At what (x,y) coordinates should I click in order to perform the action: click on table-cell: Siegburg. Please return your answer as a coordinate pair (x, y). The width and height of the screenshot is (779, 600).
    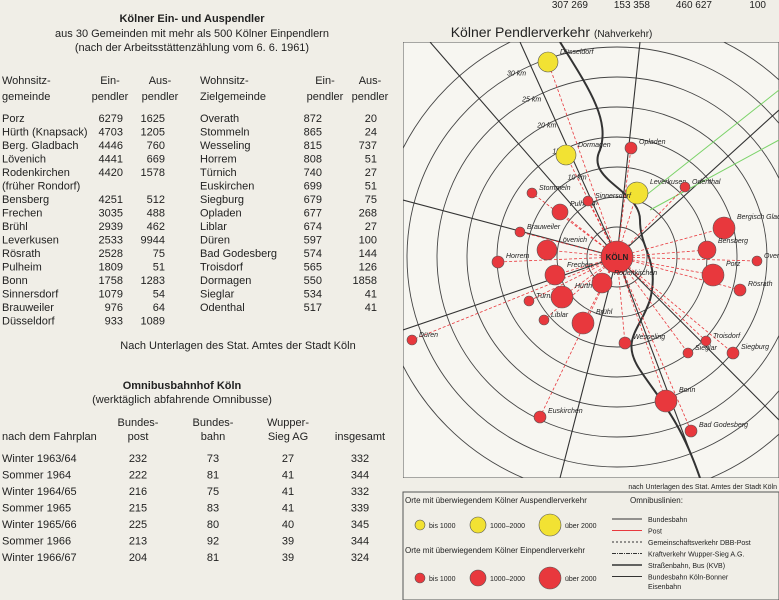
    Looking at the image, I should click on (222, 200).